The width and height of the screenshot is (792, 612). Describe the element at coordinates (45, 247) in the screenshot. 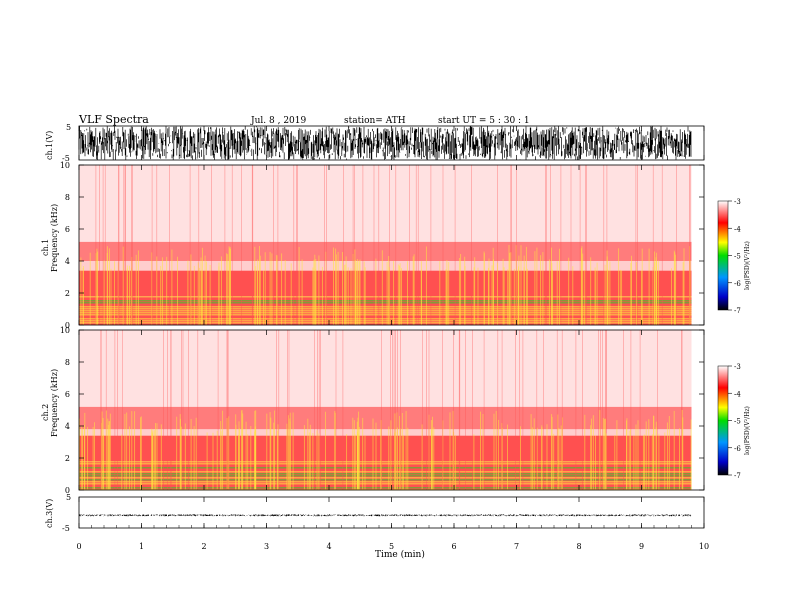

I see `ch1-spectrogram-ylabel-channel: ch.1` at that location.